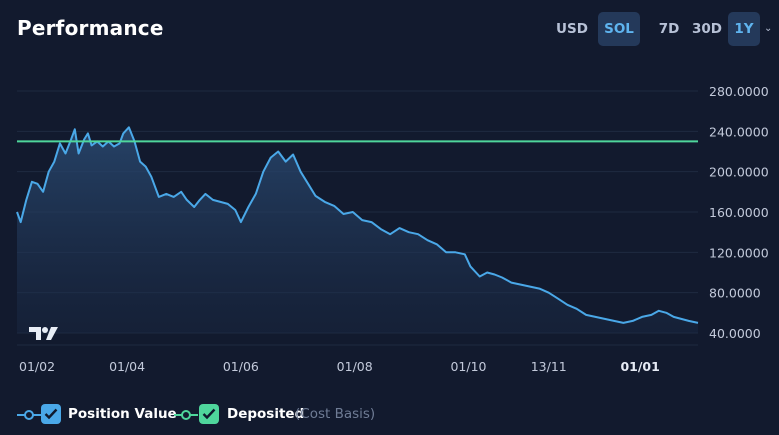 The image size is (779, 435). What do you see at coordinates (122, 414) in the screenshot?
I see `position-value-legend-label: Position Value` at bounding box center [122, 414].